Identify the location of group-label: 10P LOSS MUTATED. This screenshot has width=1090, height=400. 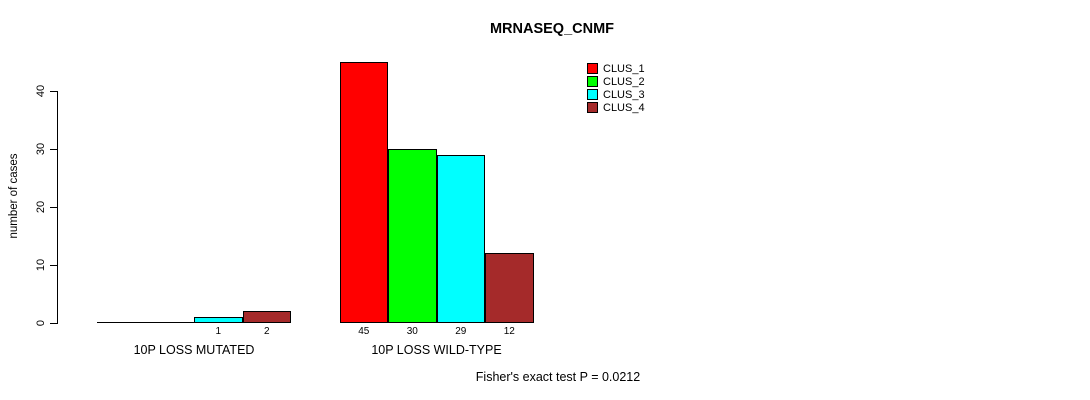
(194, 350).